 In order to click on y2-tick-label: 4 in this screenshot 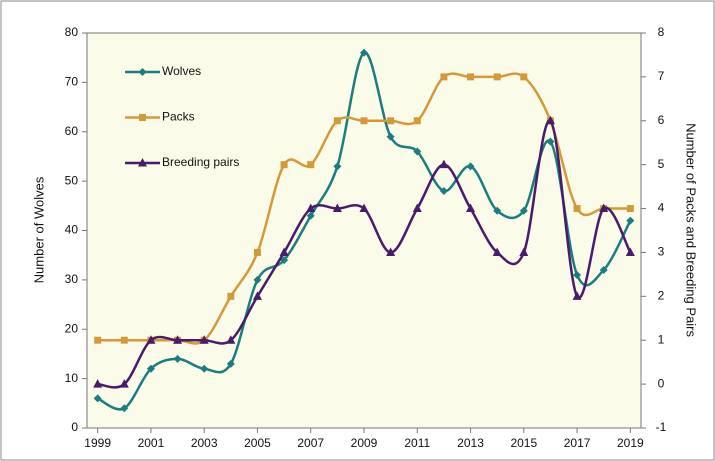, I will do `click(661, 208)`.